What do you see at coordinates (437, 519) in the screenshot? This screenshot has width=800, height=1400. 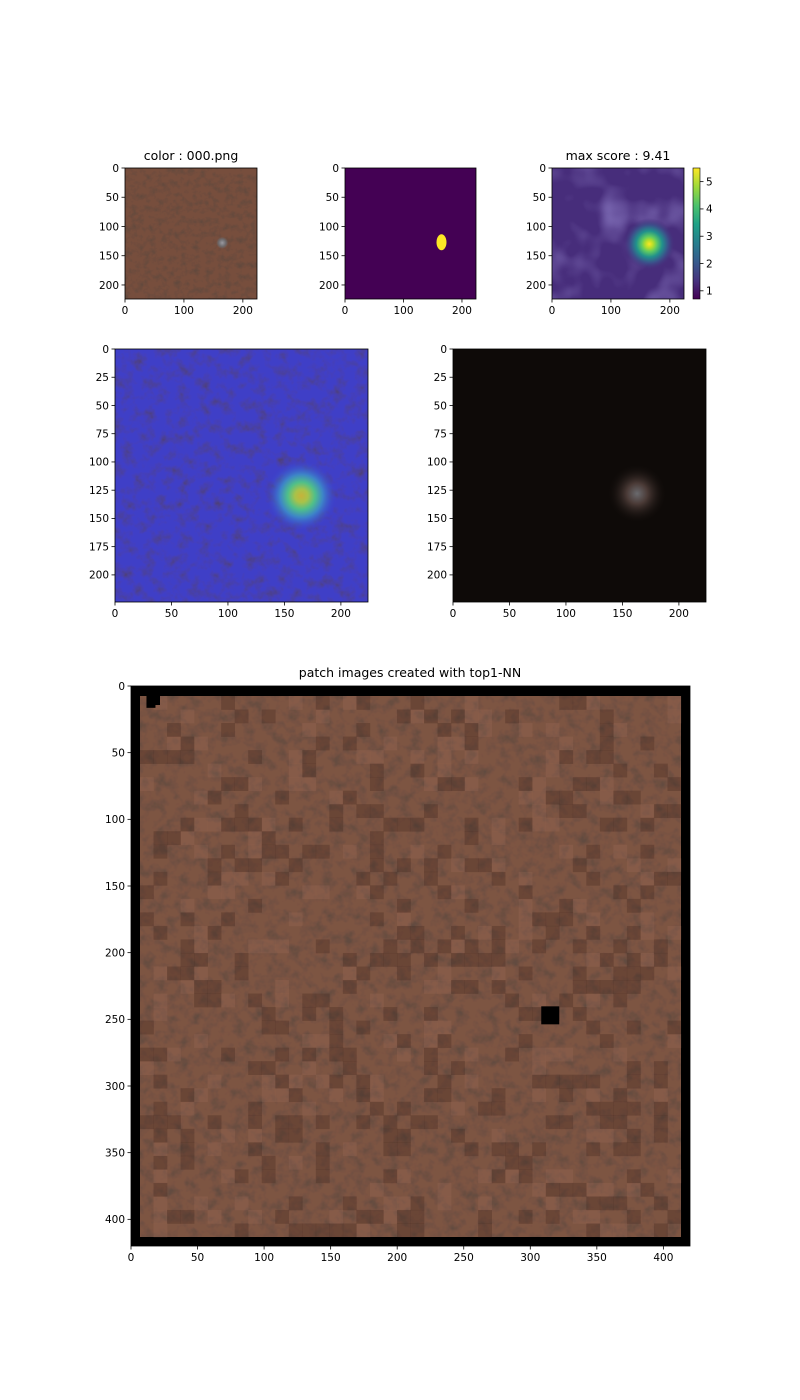 I see `masked-ytick-label: 150` at bounding box center [437, 519].